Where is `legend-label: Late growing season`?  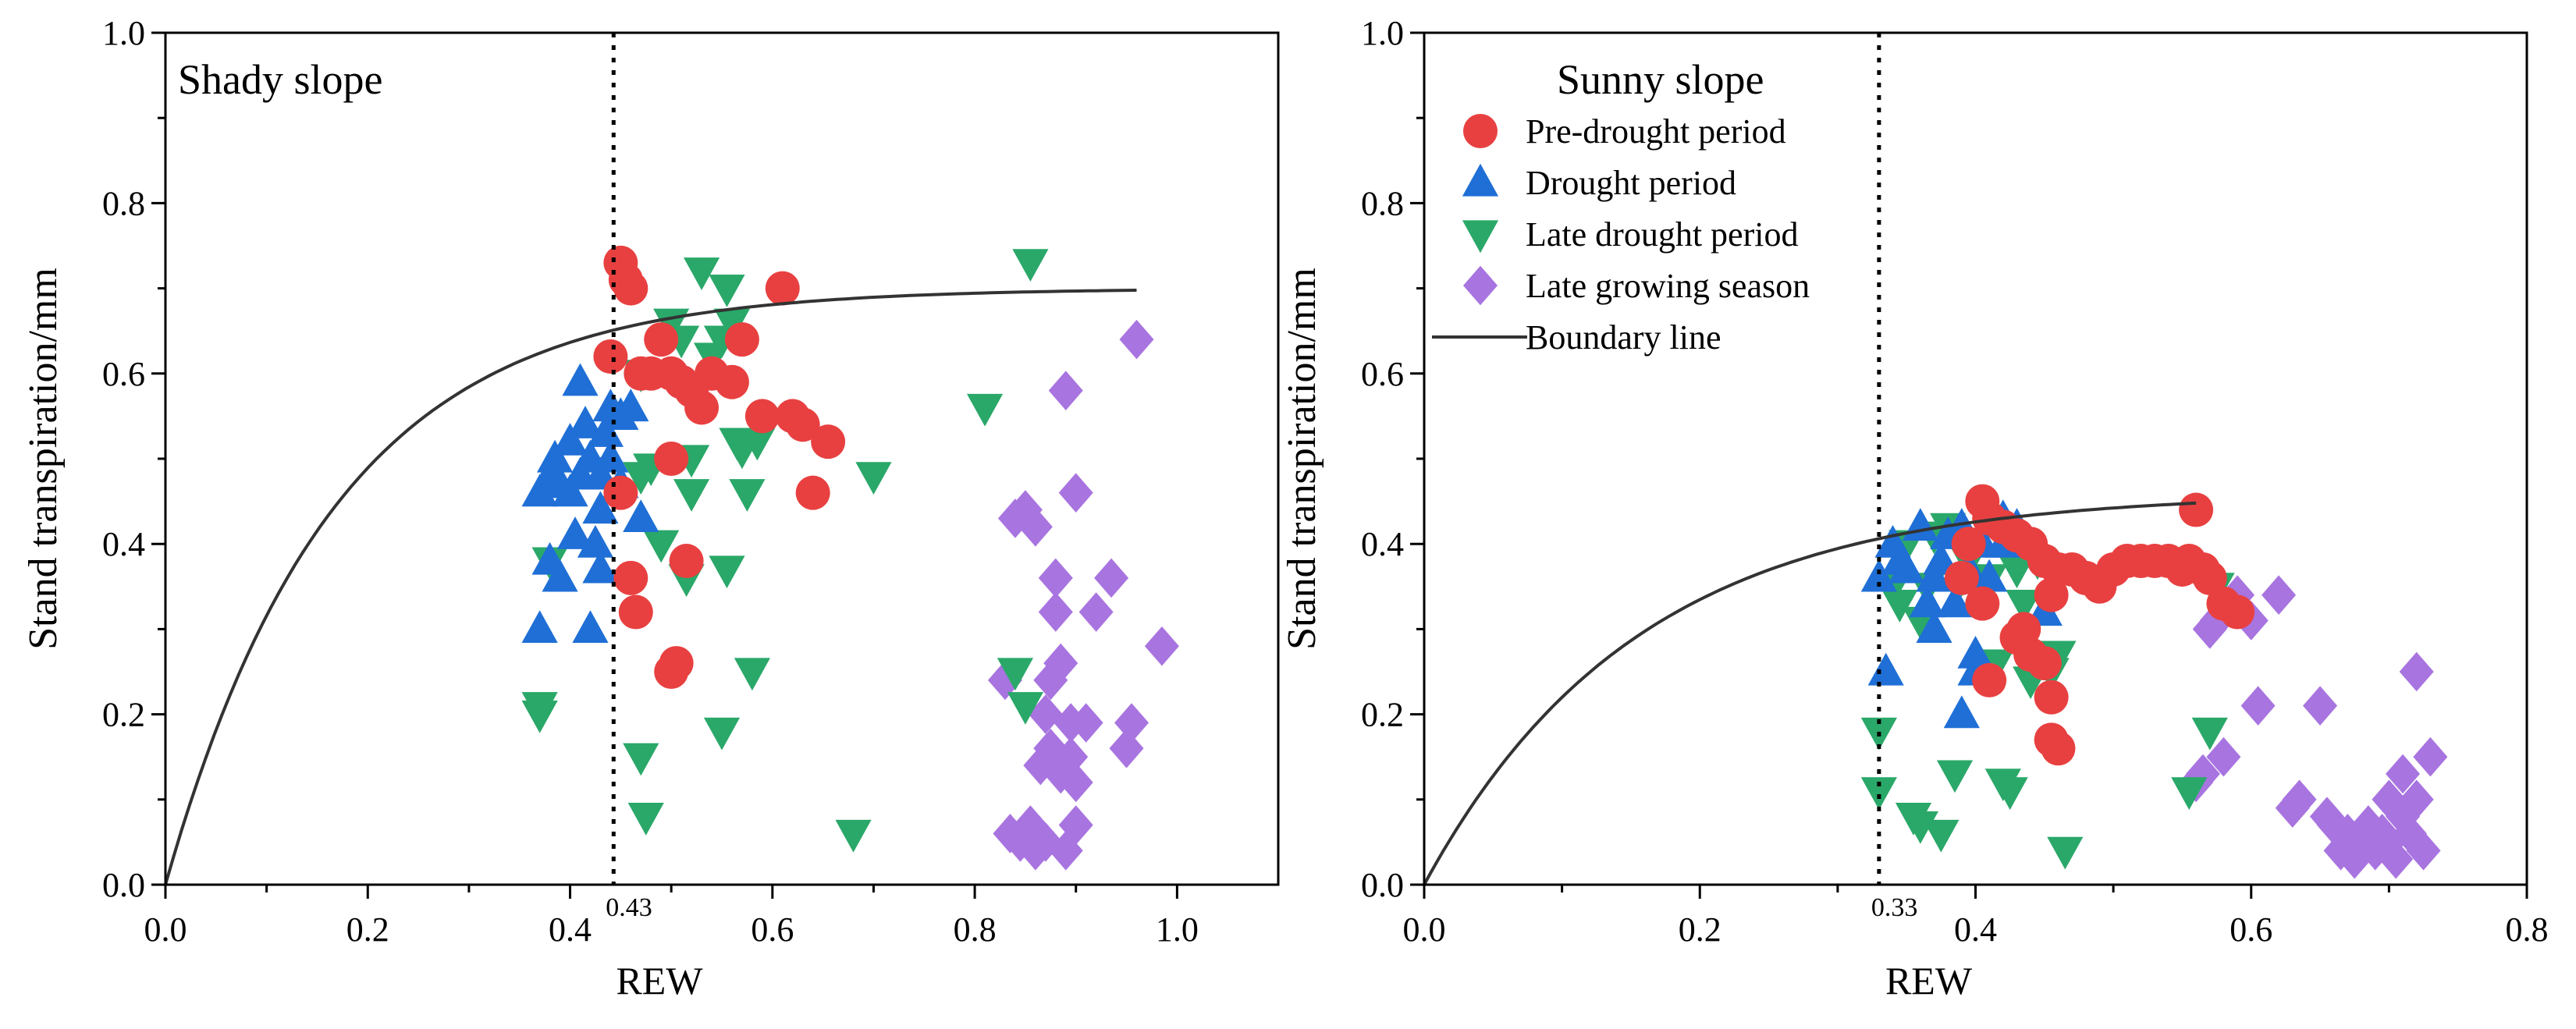
legend-label: Late growing season is located at coordinates (1668, 286).